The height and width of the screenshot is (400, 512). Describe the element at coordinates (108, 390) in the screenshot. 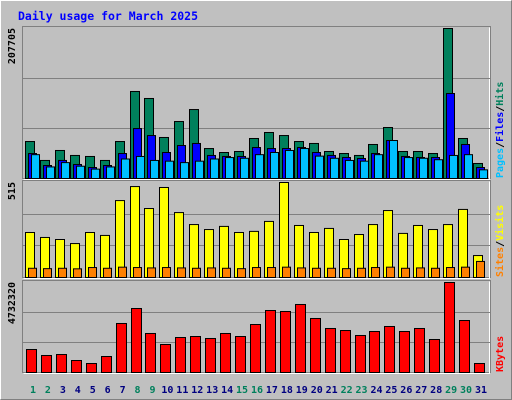

I see `x-tick-label: 6` at that location.